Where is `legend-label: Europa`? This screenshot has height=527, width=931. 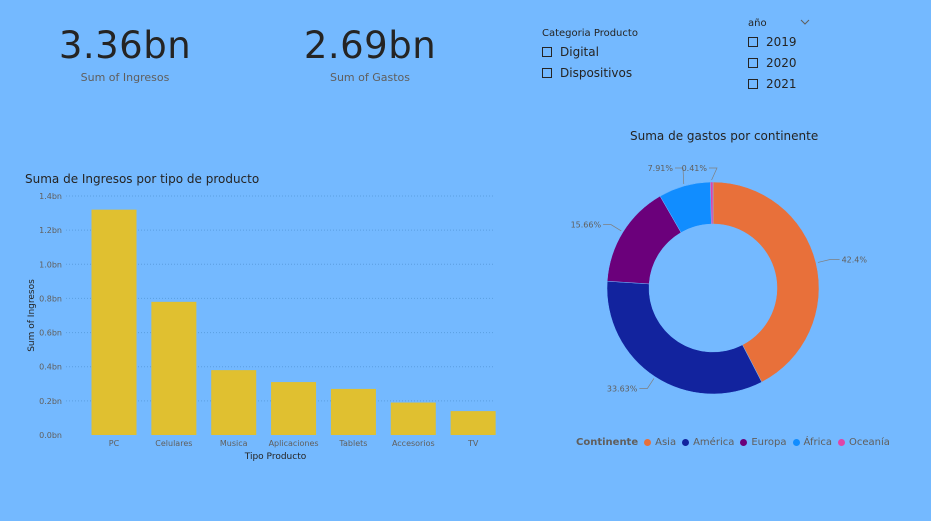
legend-label: Europa is located at coordinates (769, 442).